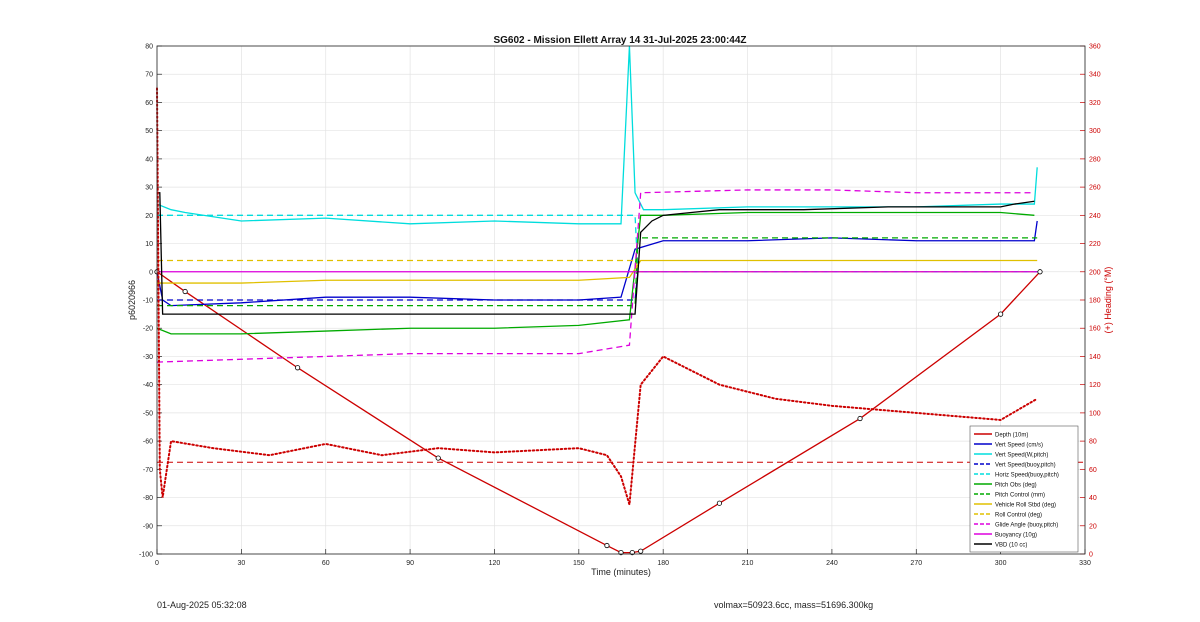  I want to click on y2-tick-label: 240, so click(1095, 216).